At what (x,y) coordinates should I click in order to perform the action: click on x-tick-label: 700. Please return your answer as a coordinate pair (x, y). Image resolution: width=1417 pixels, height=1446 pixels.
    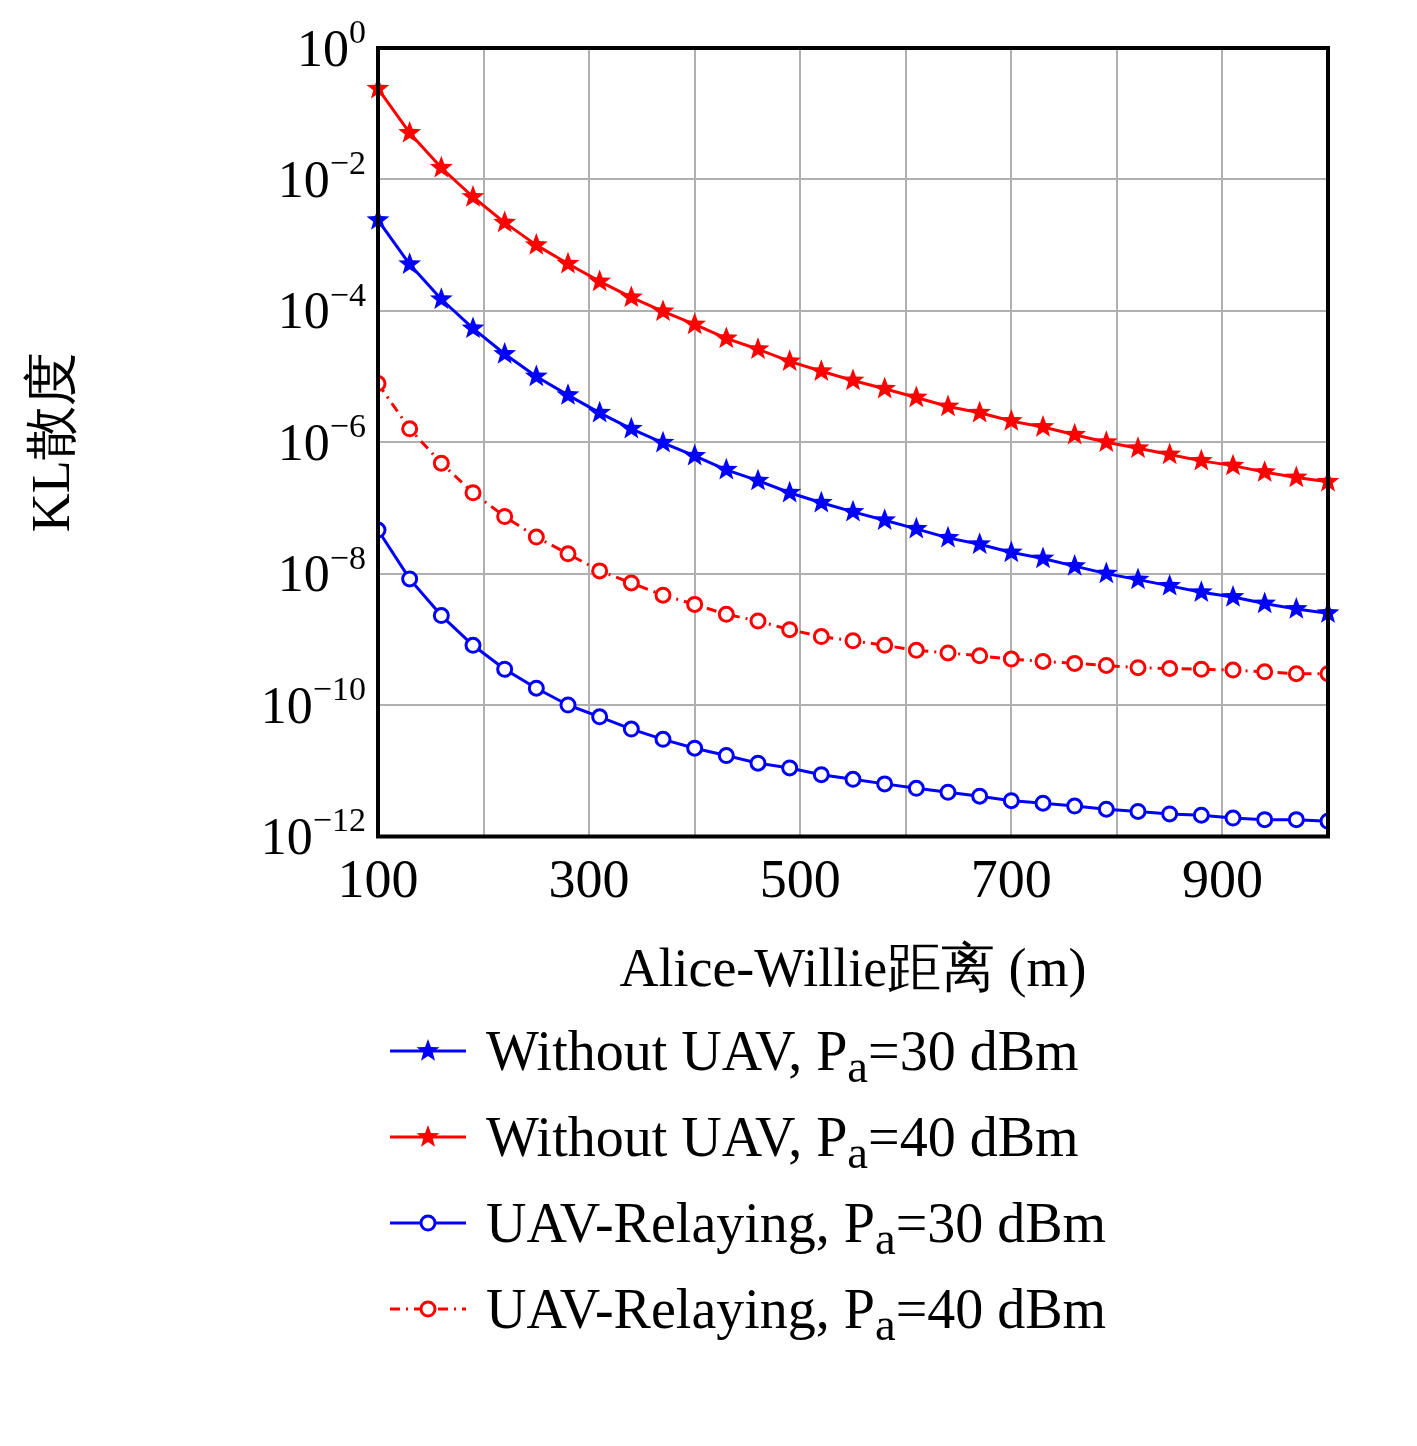
    Looking at the image, I should click on (1011, 878).